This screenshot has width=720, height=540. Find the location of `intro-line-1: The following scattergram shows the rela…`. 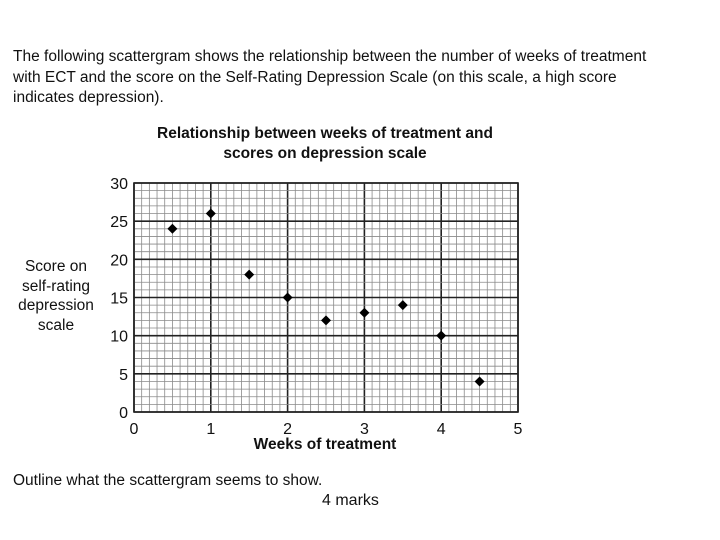

intro-line-1: The following scattergram shows the rela… is located at coordinates (330, 56).